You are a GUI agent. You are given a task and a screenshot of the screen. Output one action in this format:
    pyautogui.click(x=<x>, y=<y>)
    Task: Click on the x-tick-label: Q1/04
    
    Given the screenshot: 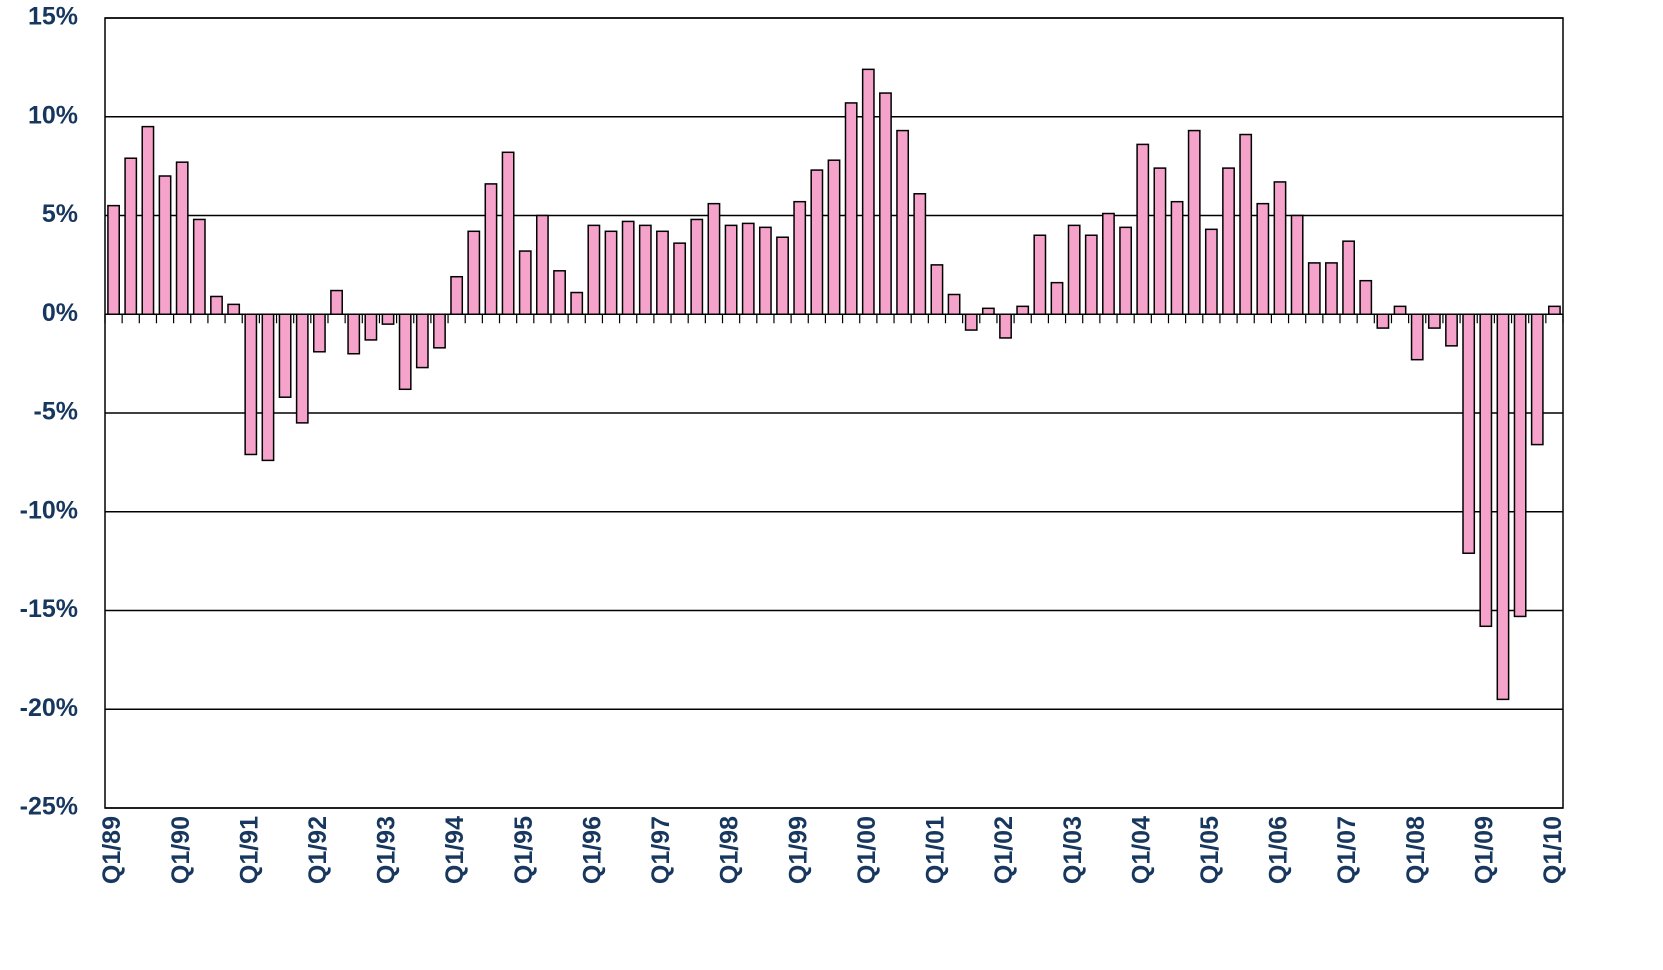 What is the action you would take?
    pyautogui.click(x=1141, y=850)
    